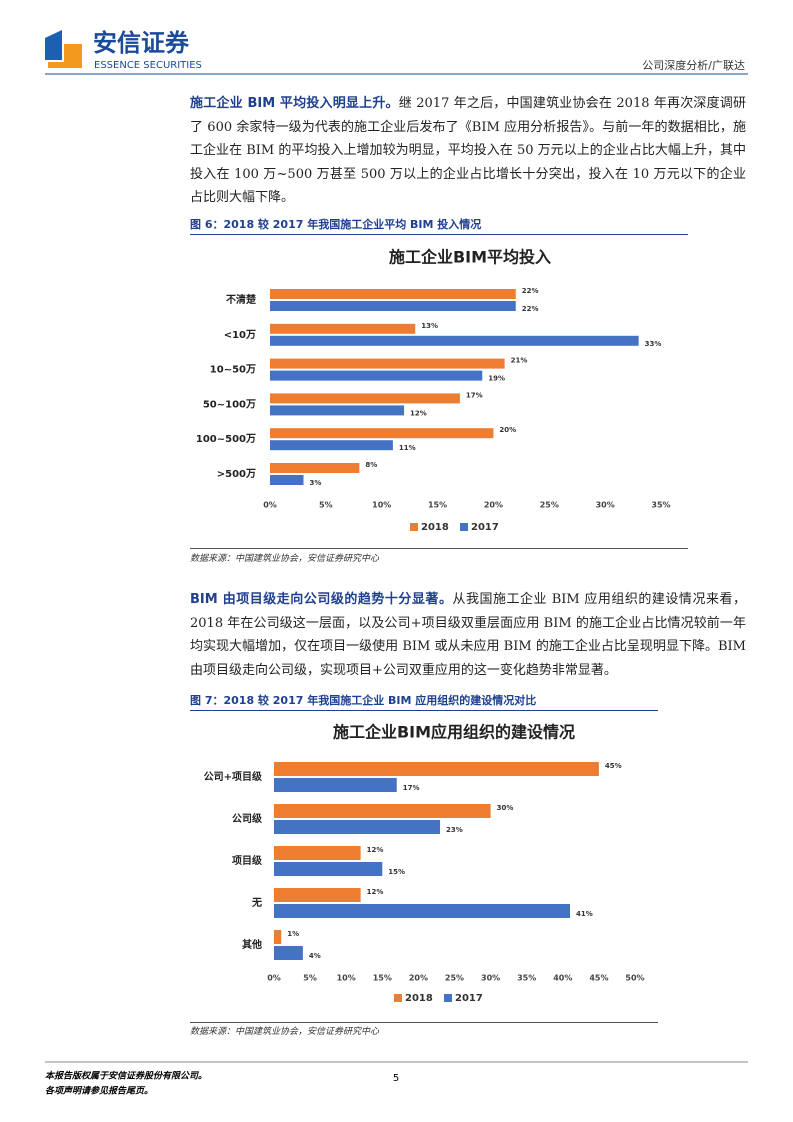  I want to click on value-label: 41%, so click(584, 914).